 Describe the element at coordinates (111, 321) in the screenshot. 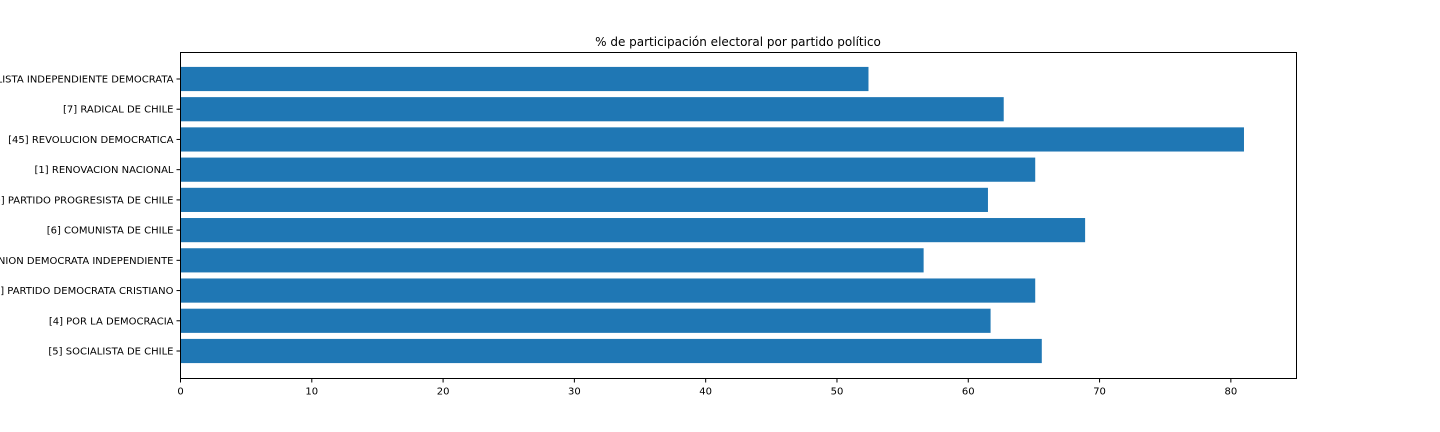

I see `y-tick-label: [4] POR LA DEMOCRACIA` at that location.